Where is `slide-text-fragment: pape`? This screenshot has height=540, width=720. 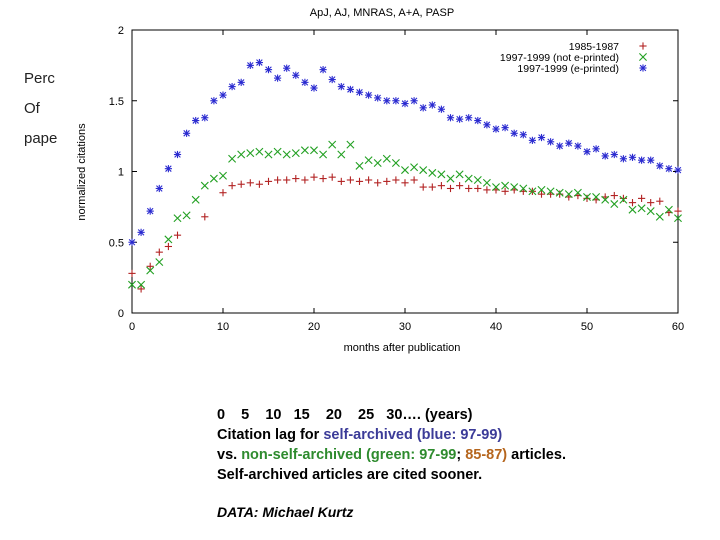
slide-text-fragment: pape is located at coordinates (41, 138).